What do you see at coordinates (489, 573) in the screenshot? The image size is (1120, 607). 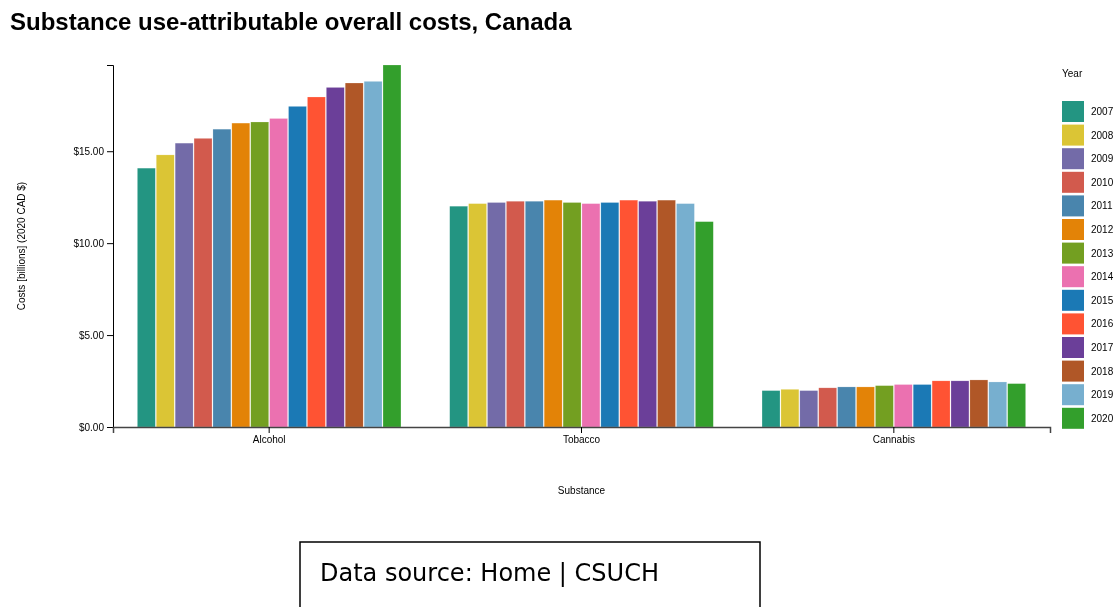 I see `source-note: Data source: Home | CSUCH` at bounding box center [489, 573].